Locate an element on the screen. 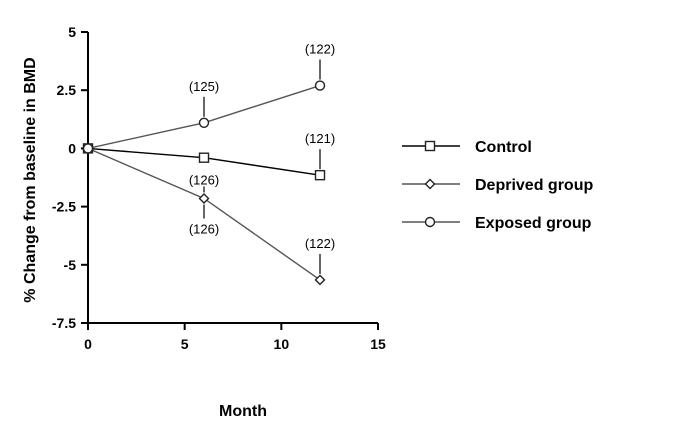 The image size is (673, 424). y-tick-label: -5 is located at coordinates (70, 265).